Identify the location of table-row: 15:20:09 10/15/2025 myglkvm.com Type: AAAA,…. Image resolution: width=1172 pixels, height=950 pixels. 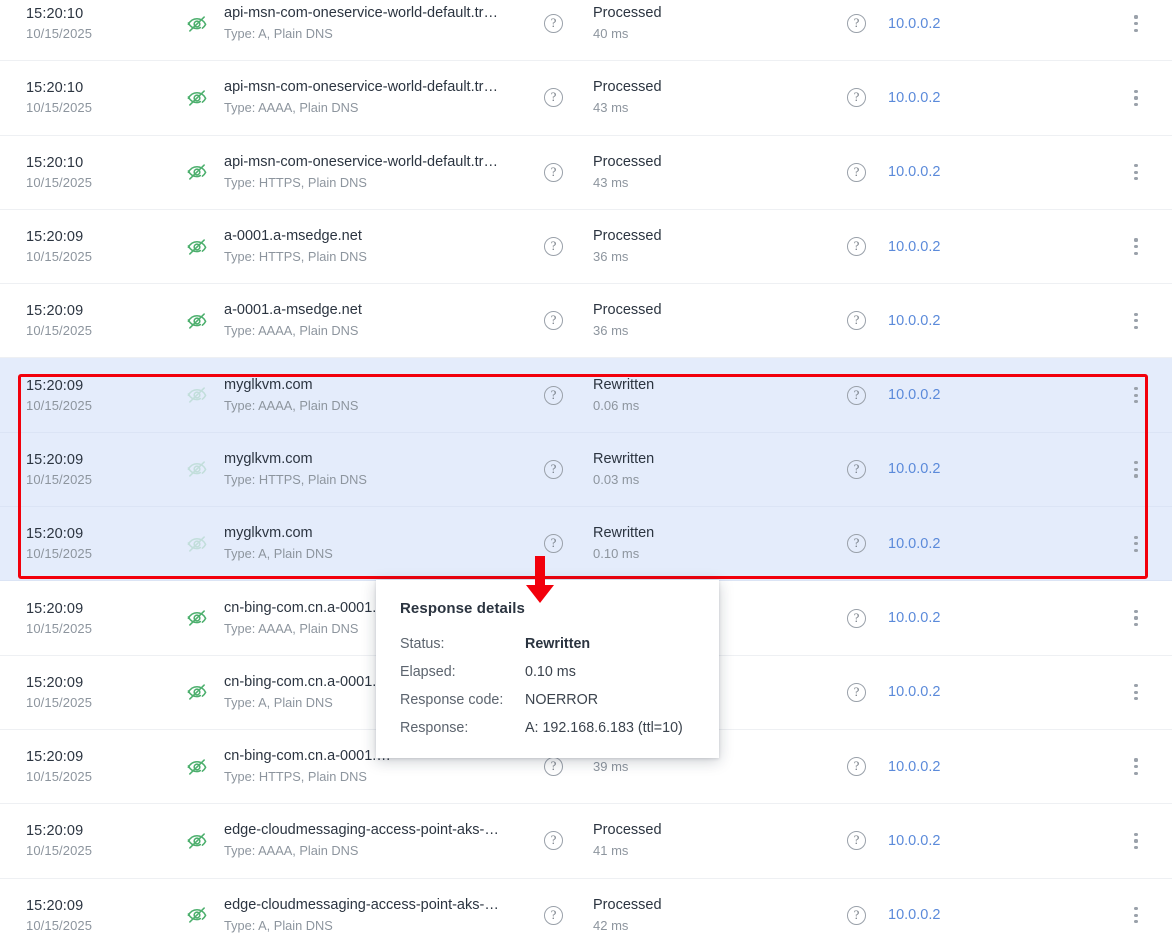
(586, 395).